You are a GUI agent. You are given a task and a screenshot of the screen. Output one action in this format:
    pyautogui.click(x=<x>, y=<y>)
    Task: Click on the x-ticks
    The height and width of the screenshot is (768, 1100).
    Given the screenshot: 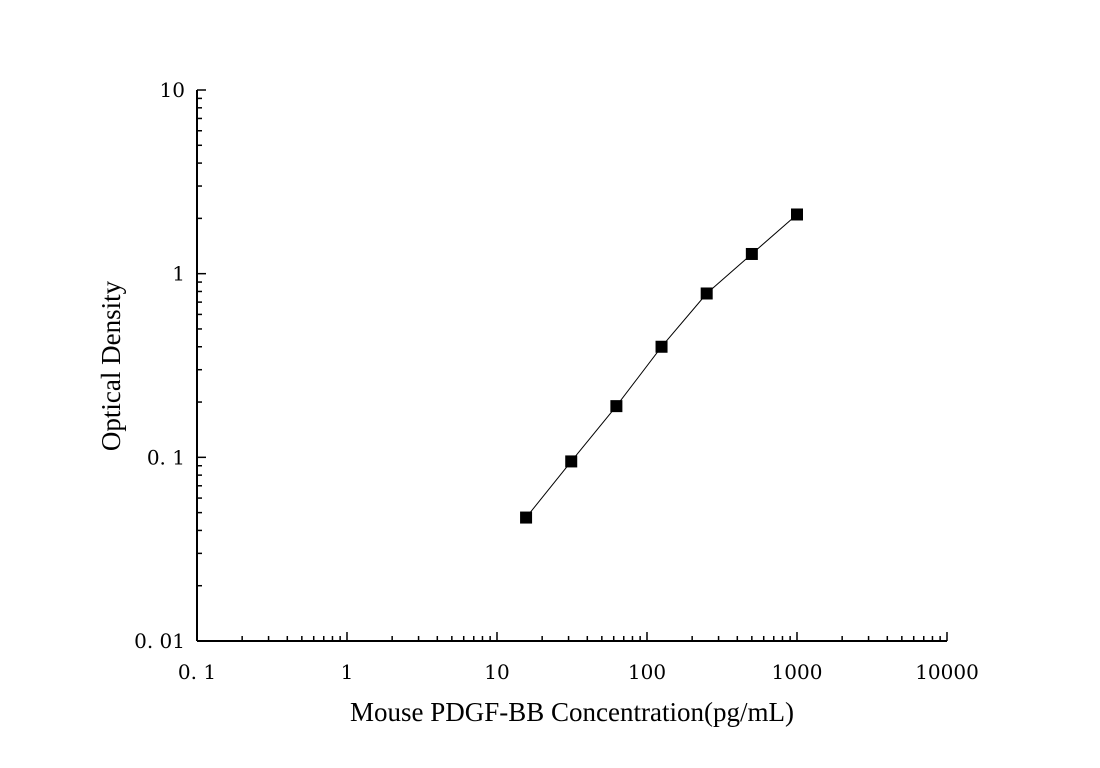 What is the action you would take?
    pyautogui.click(x=572, y=636)
    